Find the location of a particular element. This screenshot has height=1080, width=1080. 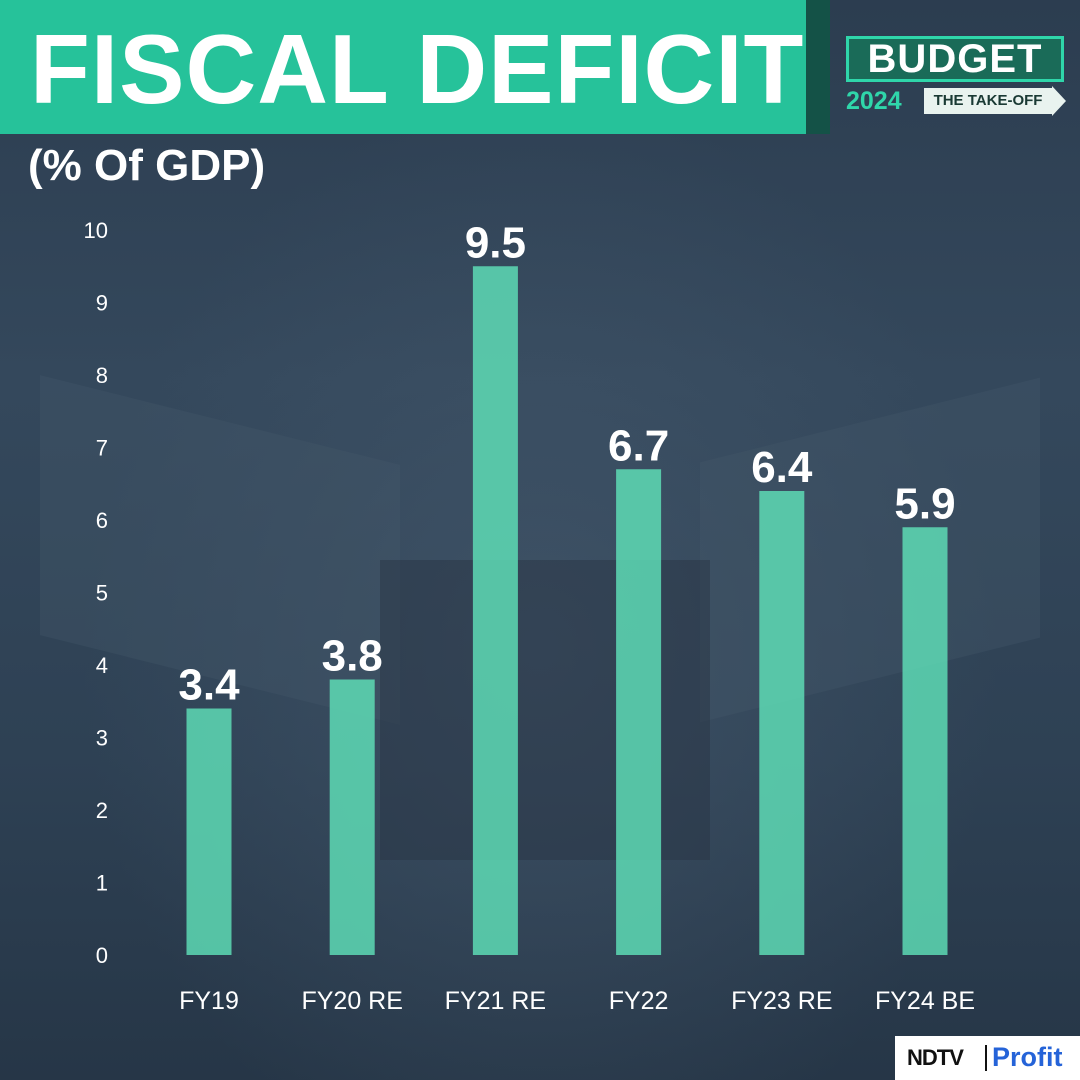

y-tick-label: 9 is located at coordinates (102, 303).